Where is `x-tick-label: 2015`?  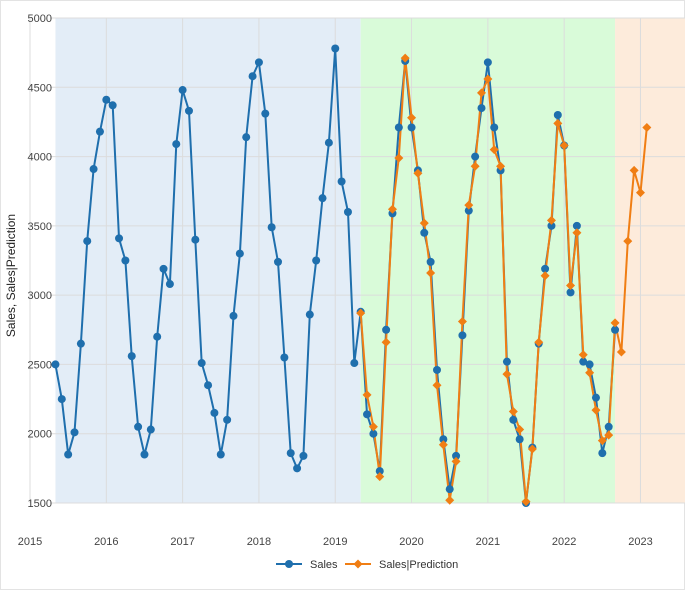 x-tick-label: 2015 is located at coordinates (30, 542).